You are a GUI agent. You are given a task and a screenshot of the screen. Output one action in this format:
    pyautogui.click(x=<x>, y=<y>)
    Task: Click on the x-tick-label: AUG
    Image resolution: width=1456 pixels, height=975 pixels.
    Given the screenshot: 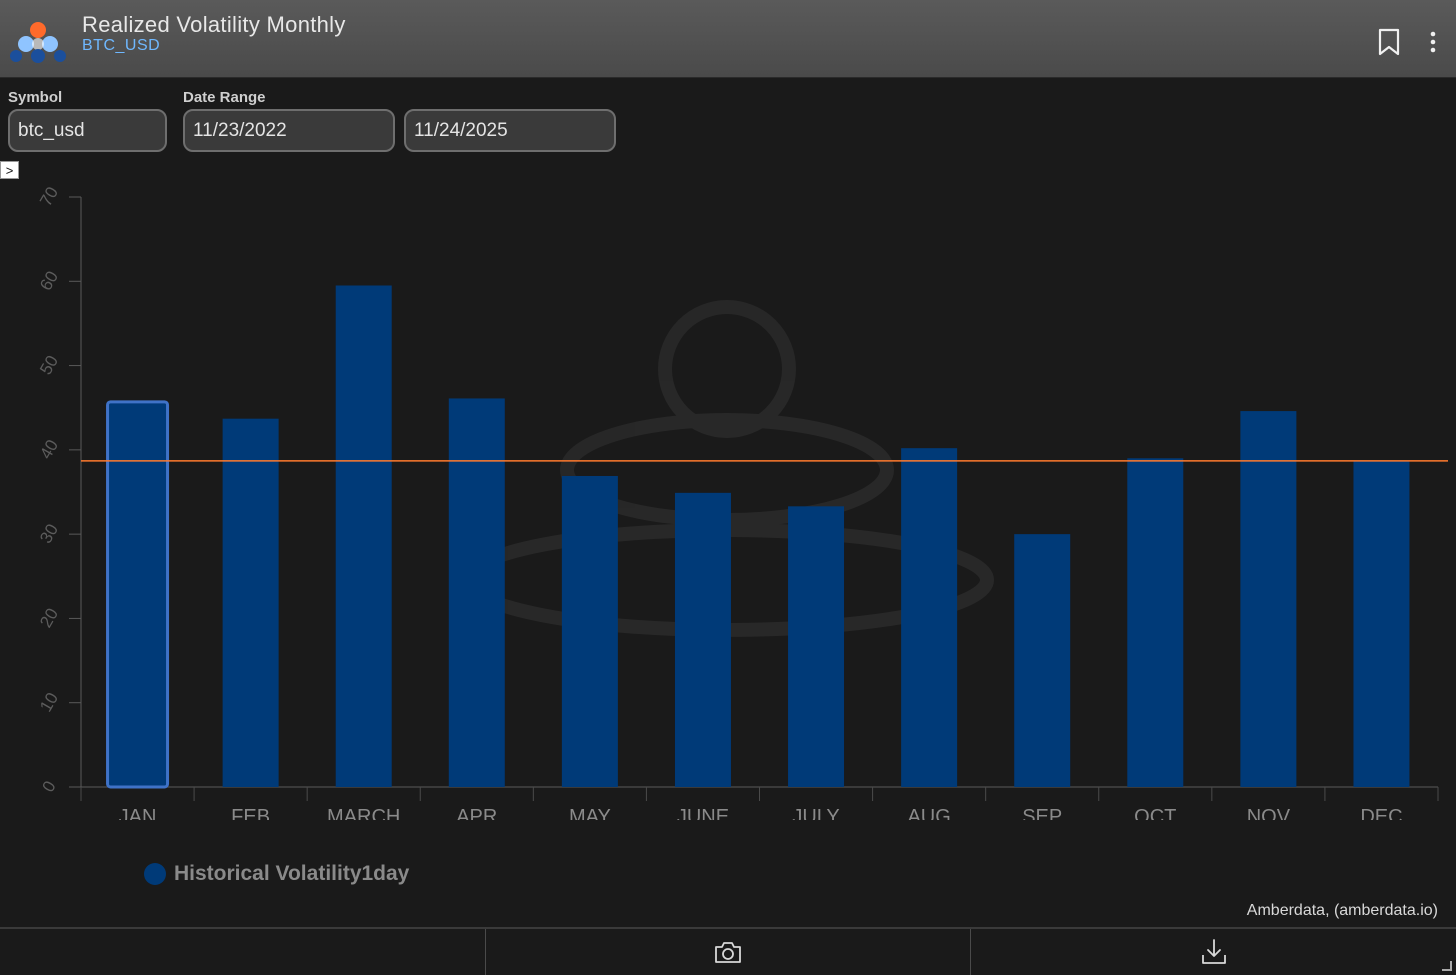 What is the action you would take?
    pyautogui.click(x=928, y=813)
    